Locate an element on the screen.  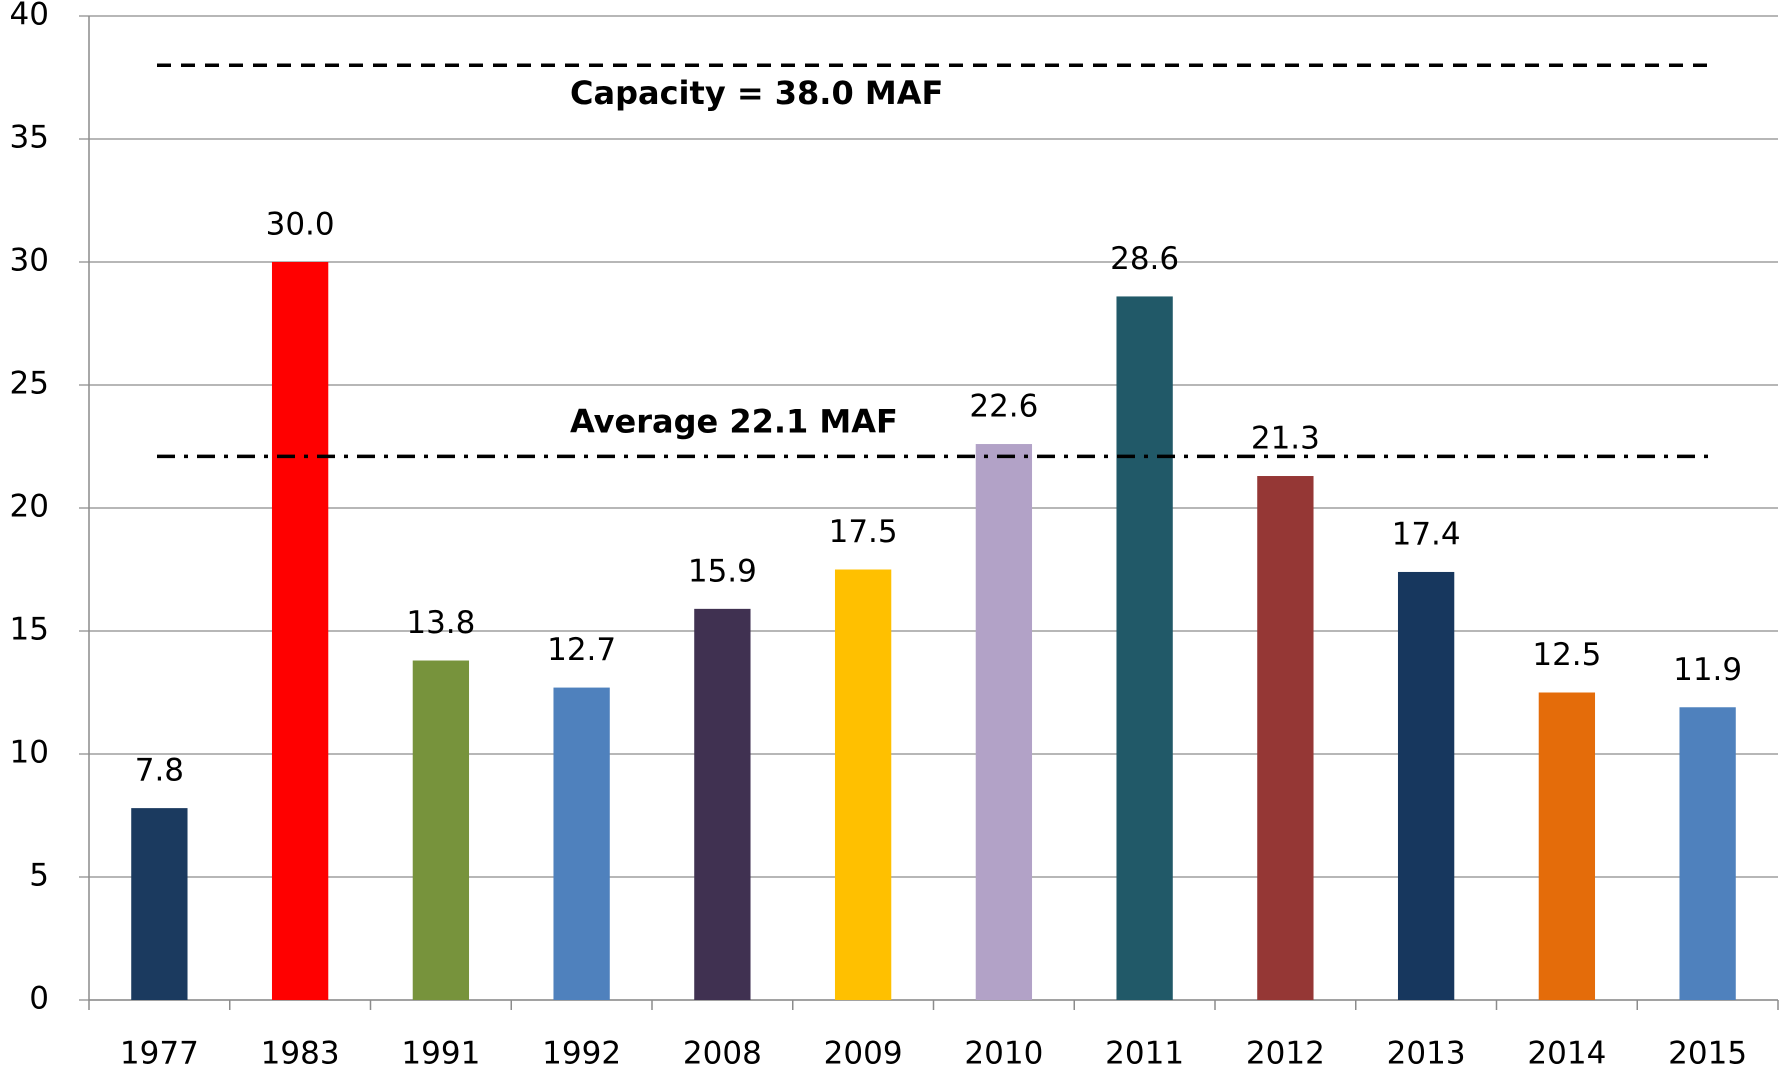
data-label: 7.8 is located at coordinates (159, 771).